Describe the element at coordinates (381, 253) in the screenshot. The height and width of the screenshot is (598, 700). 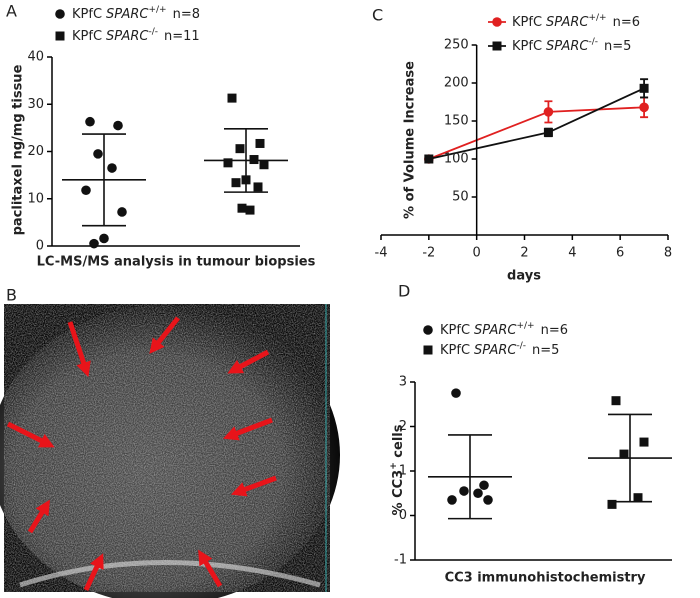
I see `x-tick-label: -4` at that location.